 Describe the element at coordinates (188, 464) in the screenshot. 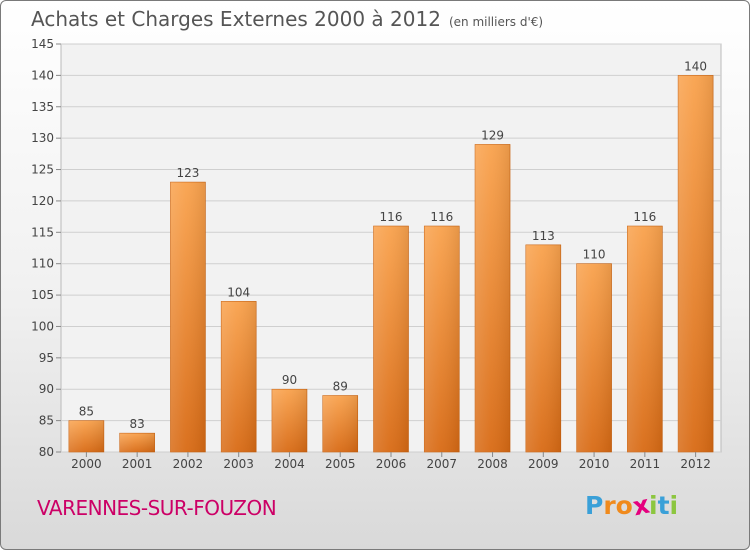

I see `x-tick-label: 2002` at that location.